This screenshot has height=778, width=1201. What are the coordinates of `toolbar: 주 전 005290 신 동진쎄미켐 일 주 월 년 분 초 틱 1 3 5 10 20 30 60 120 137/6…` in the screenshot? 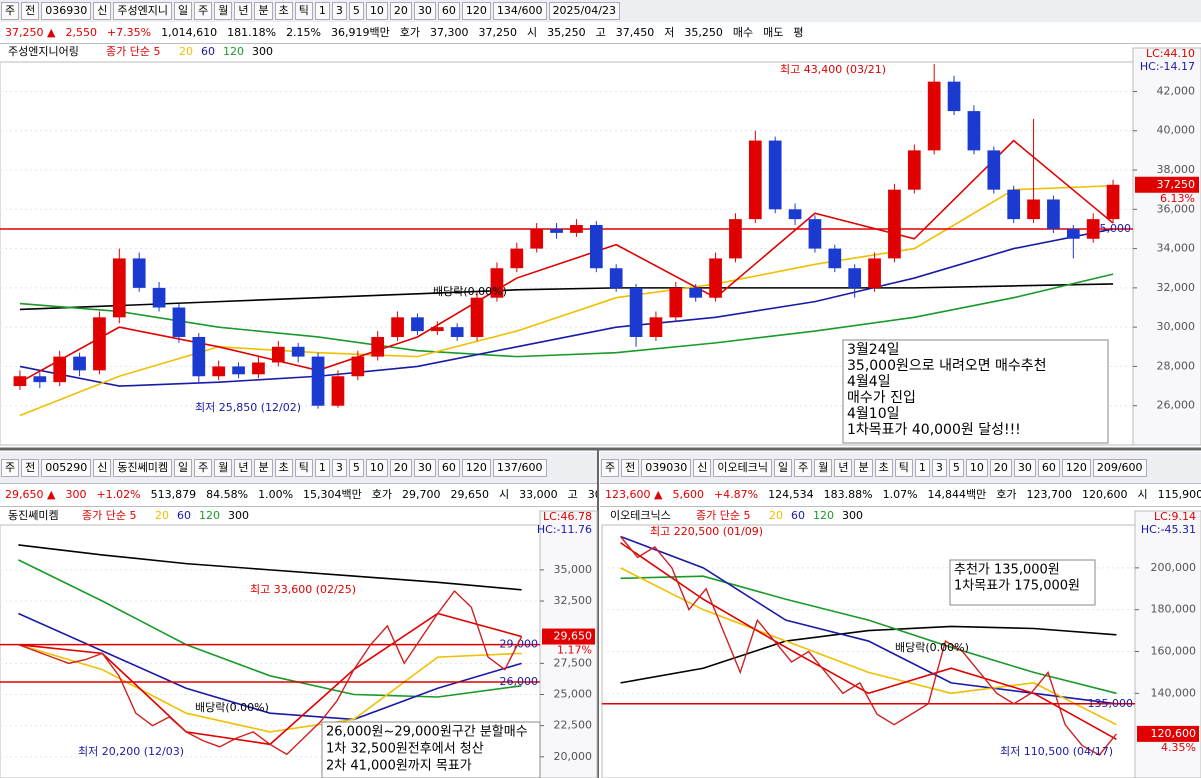 It's located at (298, 468).